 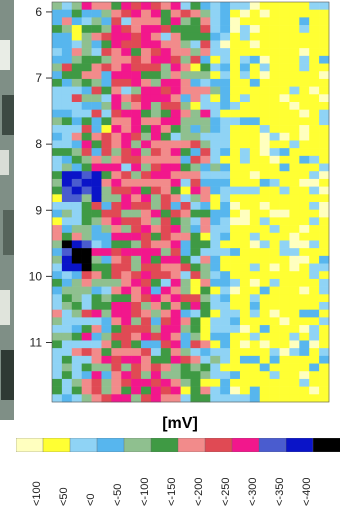 I want to click on background-photo-strip, so click(x=7, y=210).